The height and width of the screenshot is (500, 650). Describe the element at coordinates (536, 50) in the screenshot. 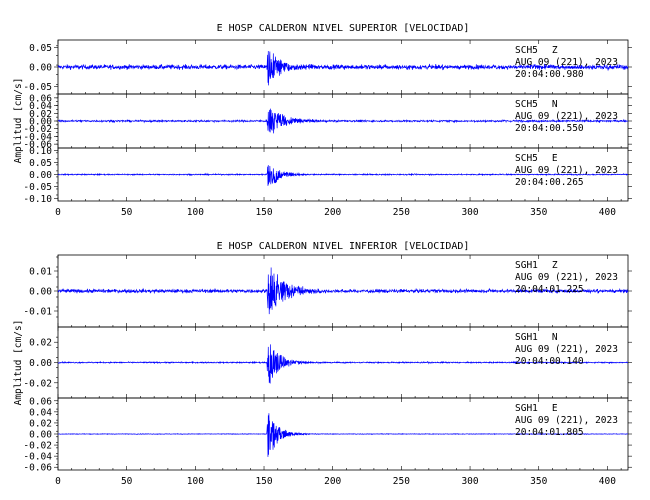

I see `station-label: SCH5 Z` at that location.